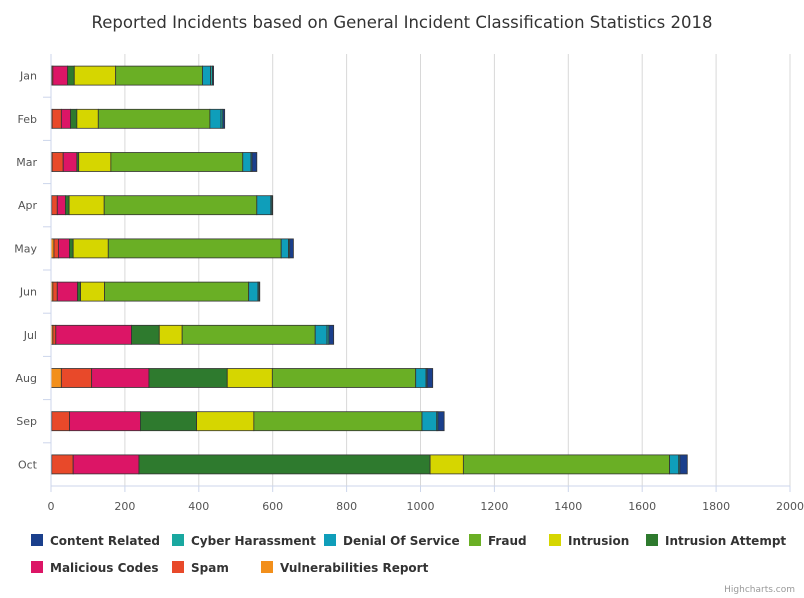  Describe the element at coordinates (354, 568) in the screenshot. I see `legend-label: Vulnerabilities Report` at that location.